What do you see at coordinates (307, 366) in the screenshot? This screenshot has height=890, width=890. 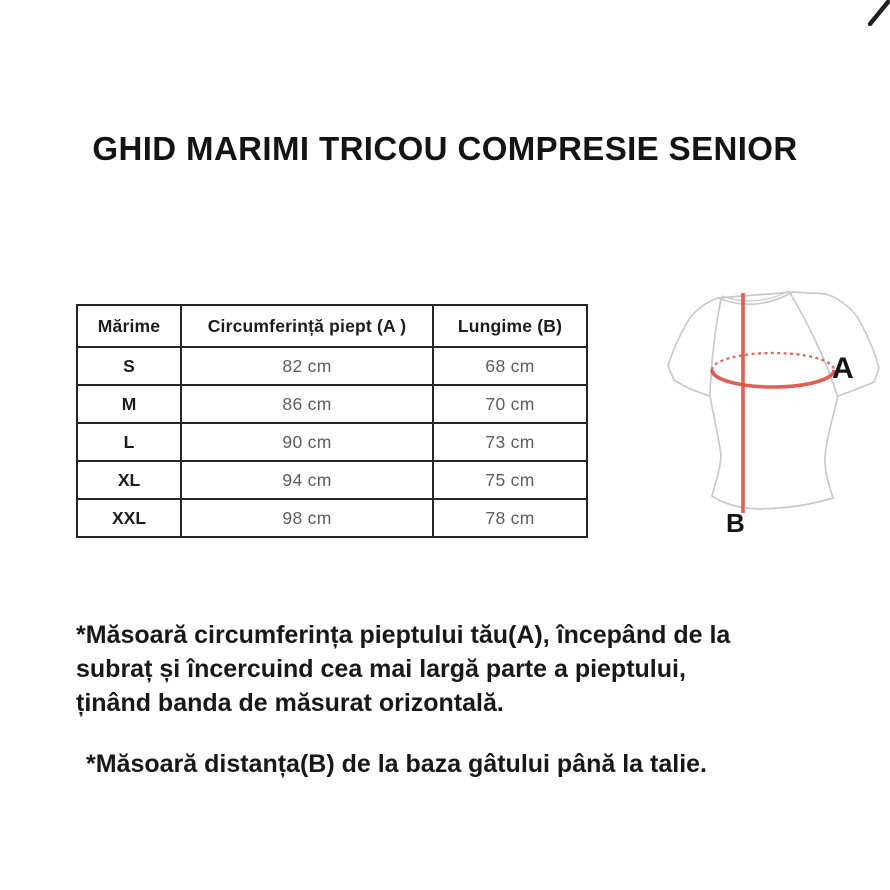 I see `chest-value: 82 cm` at bounding box center [307, 366].